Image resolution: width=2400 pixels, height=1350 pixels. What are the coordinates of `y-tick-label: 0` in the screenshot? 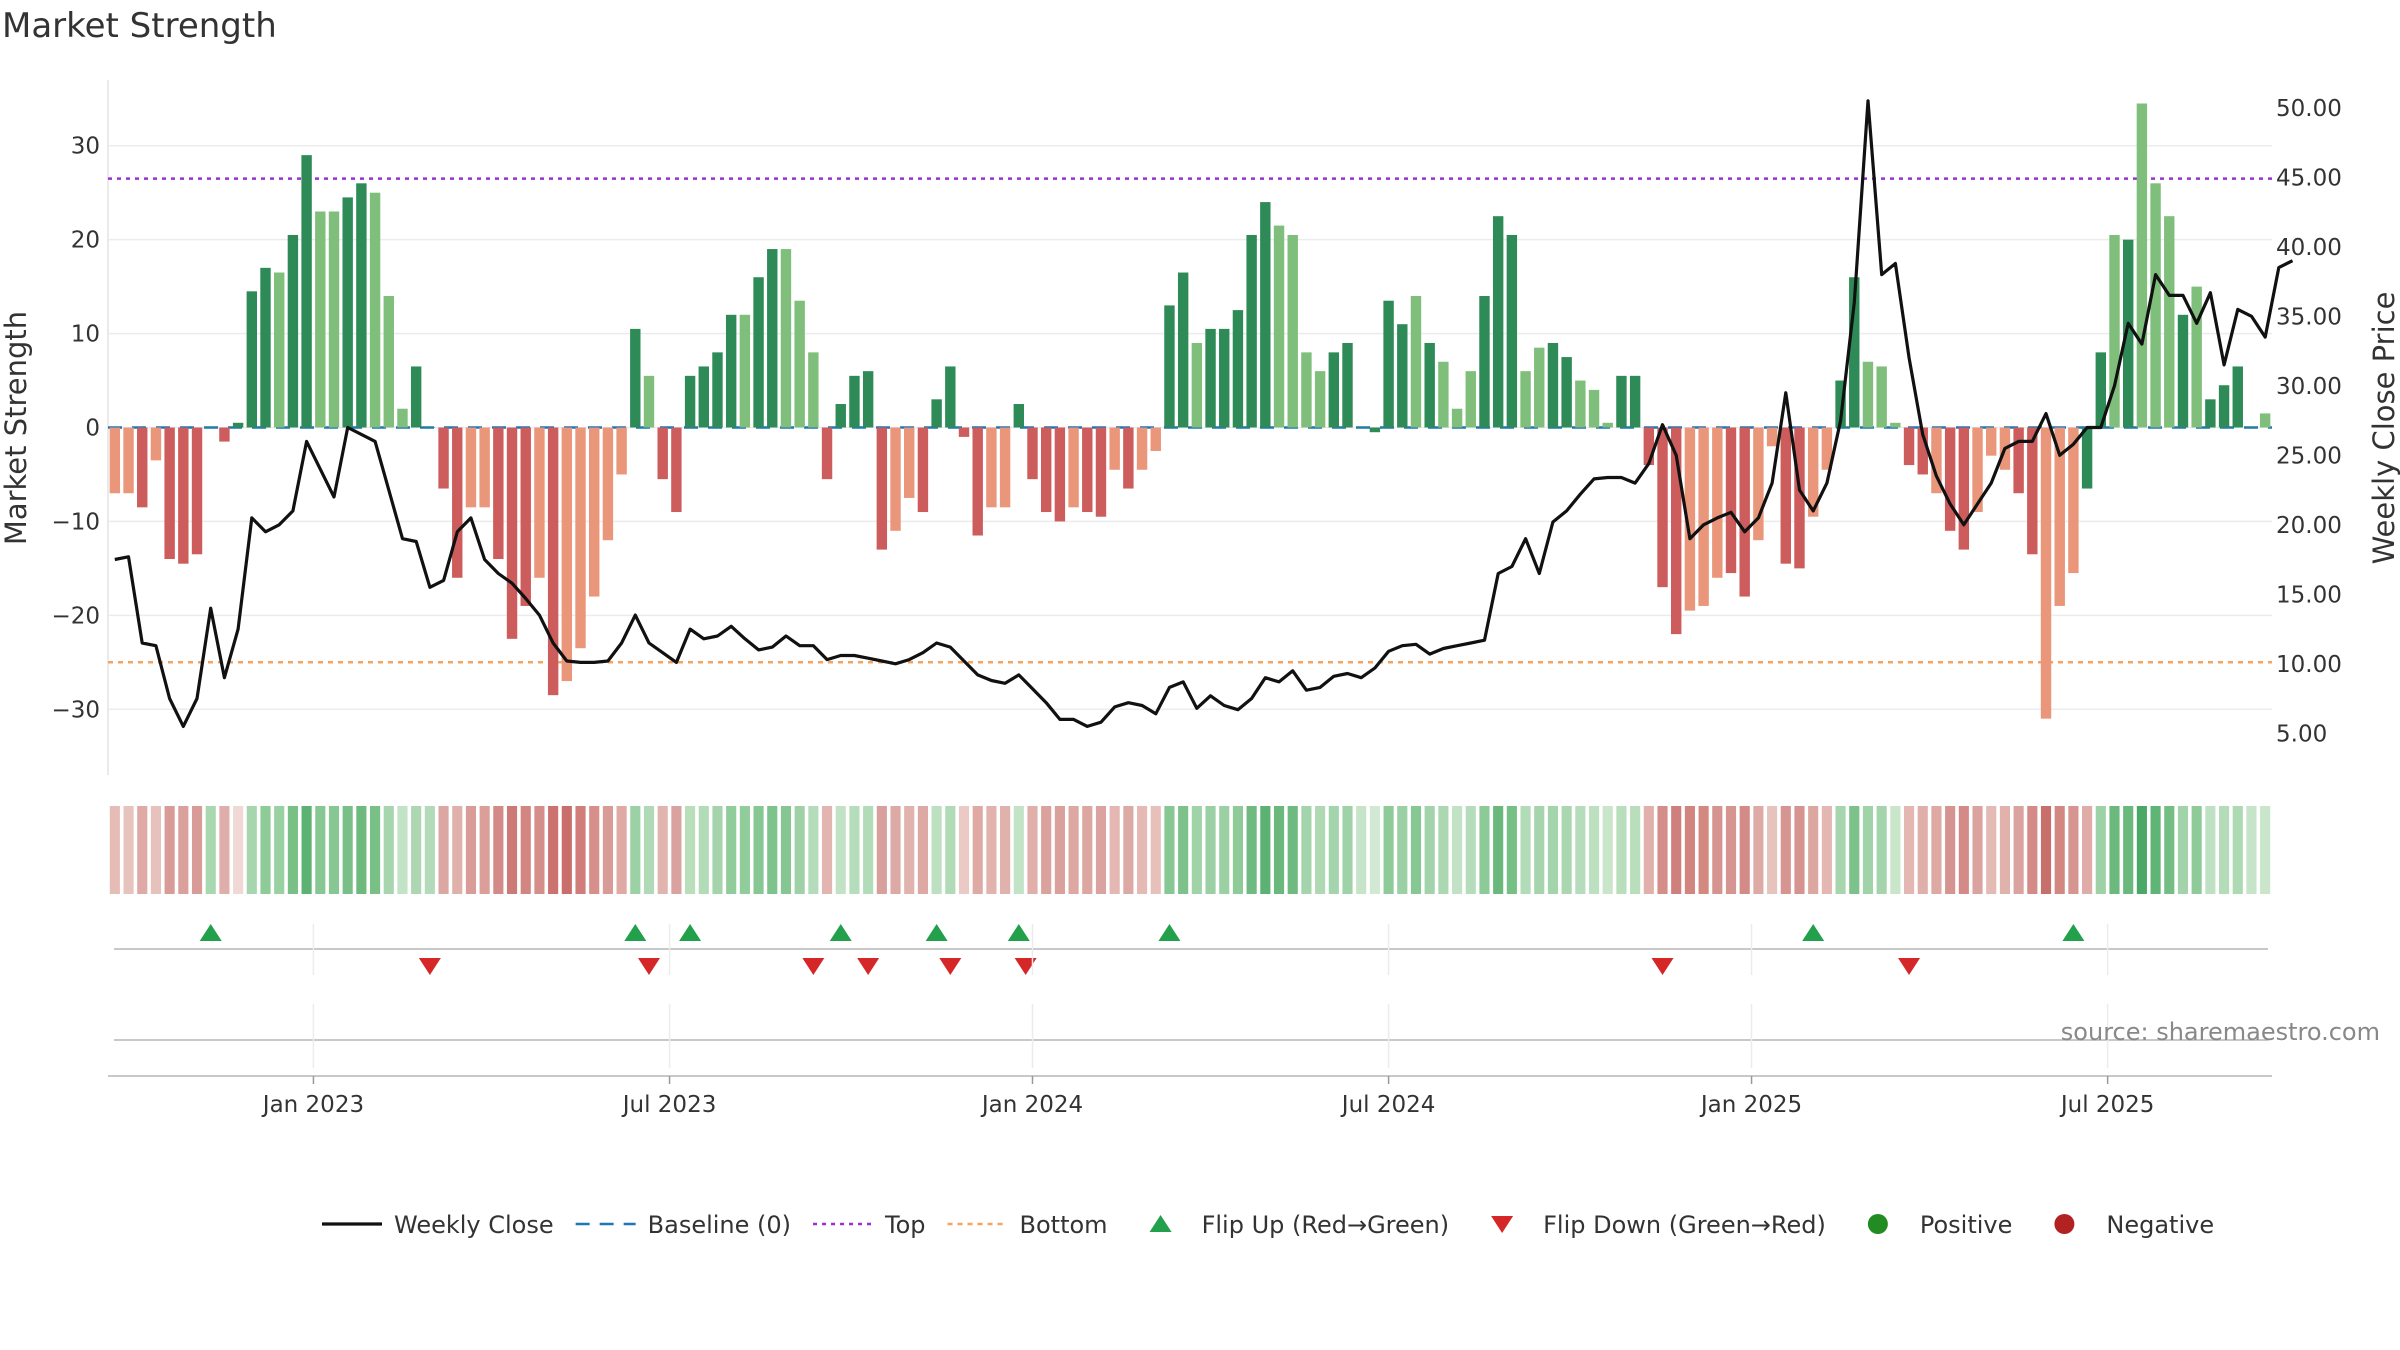 It's located at (92, 429).